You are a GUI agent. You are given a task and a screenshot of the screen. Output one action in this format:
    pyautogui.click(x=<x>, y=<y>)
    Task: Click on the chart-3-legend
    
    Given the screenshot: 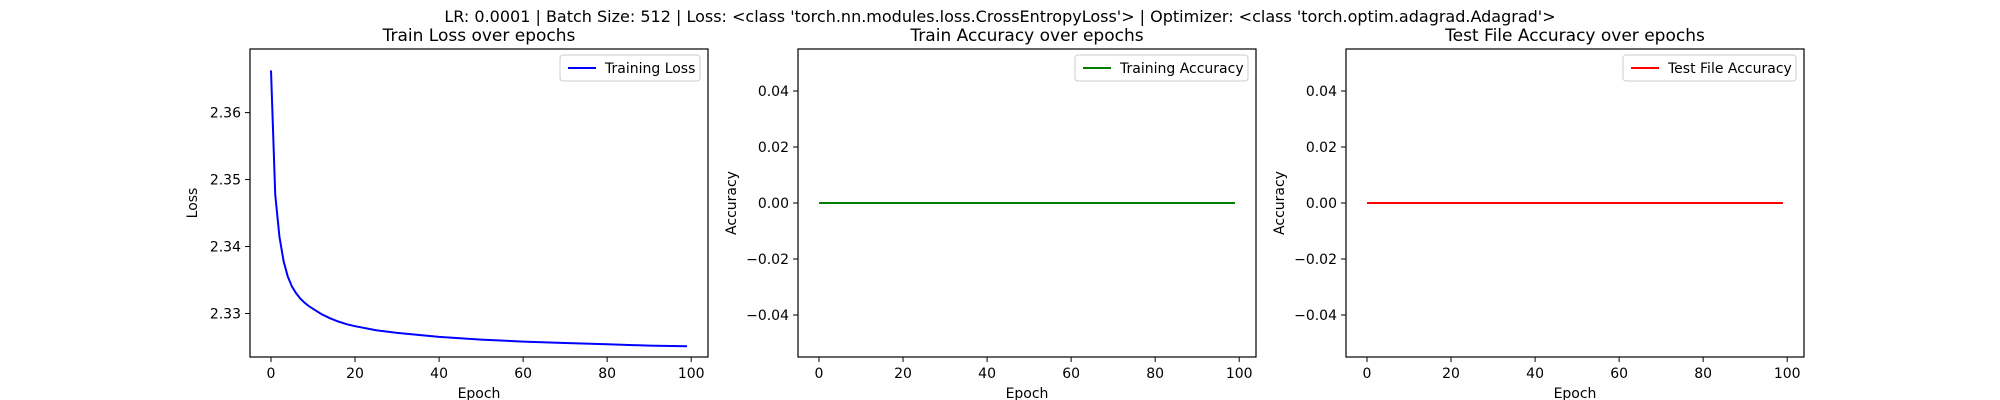 What is the action you would take?
    pyautogui.click(x=1709, y=68)
    